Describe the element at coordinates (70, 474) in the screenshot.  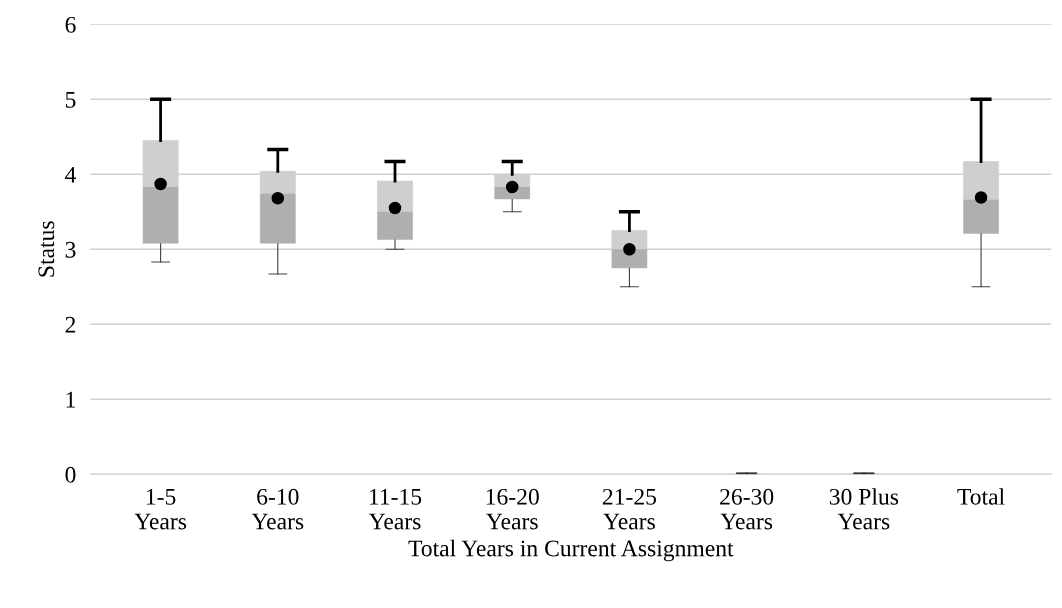
I see `y-tick-label: 0` at that location.